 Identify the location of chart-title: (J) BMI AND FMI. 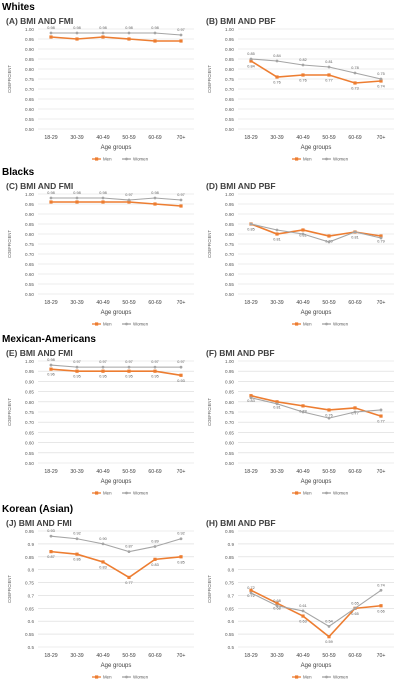
(39, 523).